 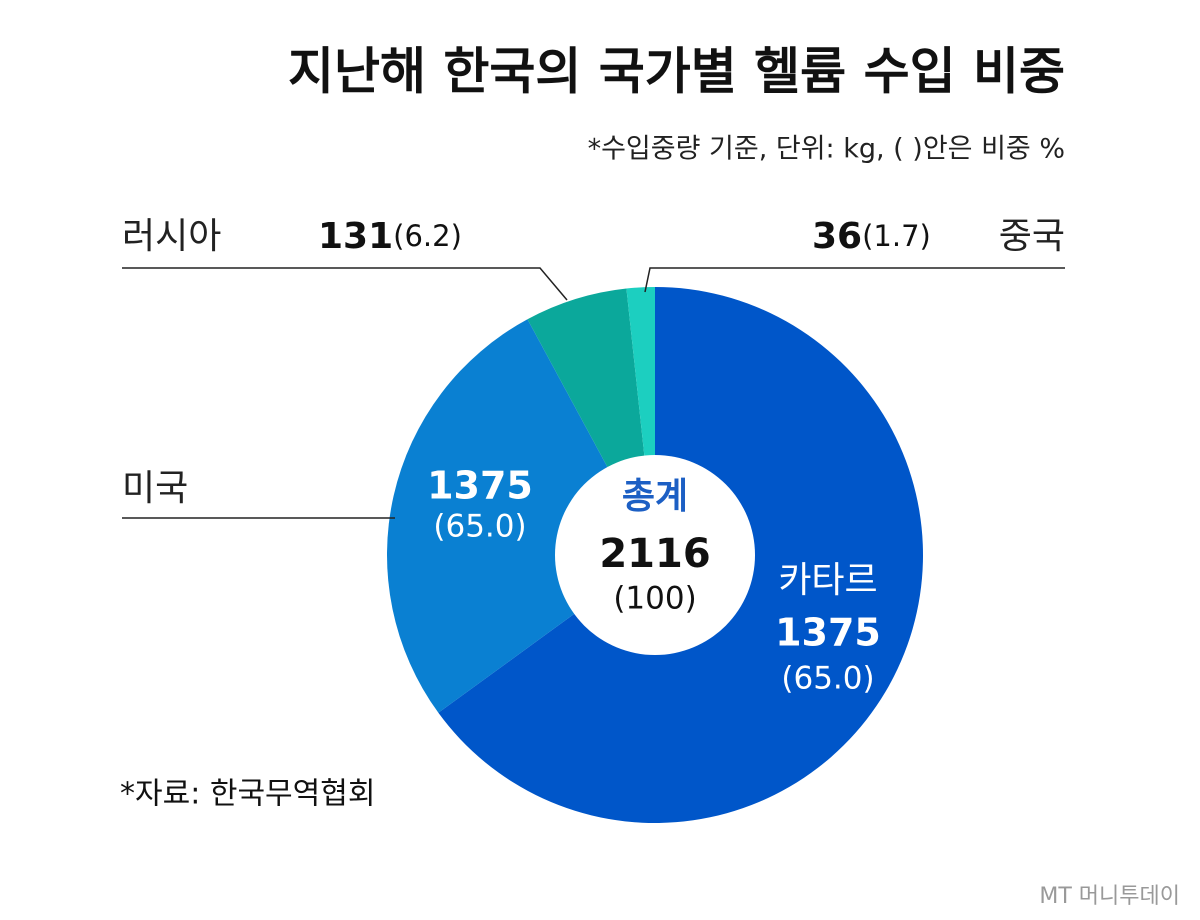 What do you see at coordinates (155, 488) in the screenshot?
I see `category-label: 미국` at bounding box center [155, 488].